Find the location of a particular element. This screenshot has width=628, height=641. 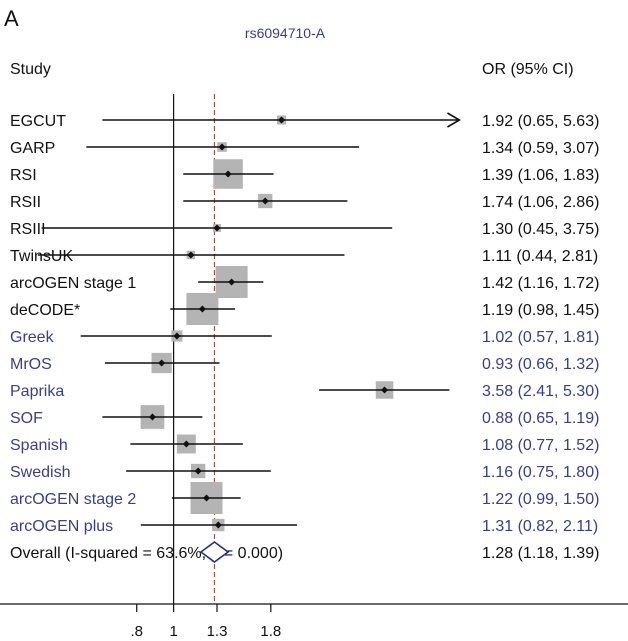

estimate-label: 1.39 (1.06, 1.83) is located at coordinates (540, 175).